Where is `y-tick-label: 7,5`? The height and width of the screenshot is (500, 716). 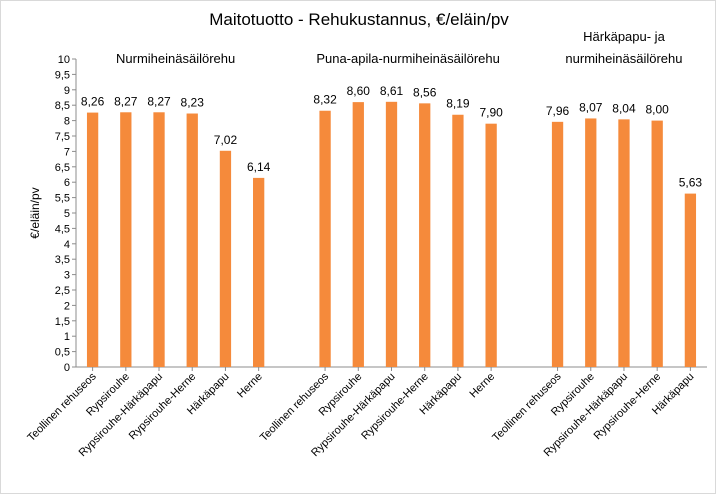 y-tick-label: 7,5 is located at coordinates (62, 137).